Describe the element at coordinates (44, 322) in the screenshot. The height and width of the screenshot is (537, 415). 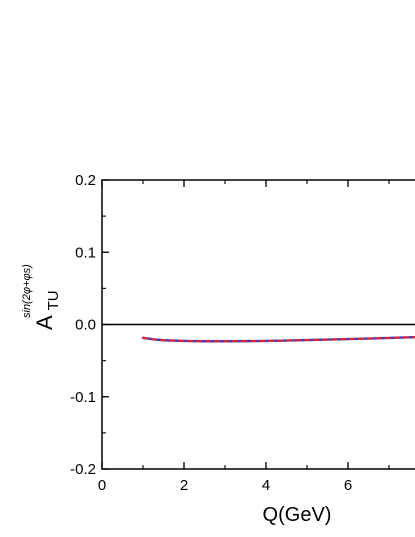
I see `y-axis-title-main: A` at that location.